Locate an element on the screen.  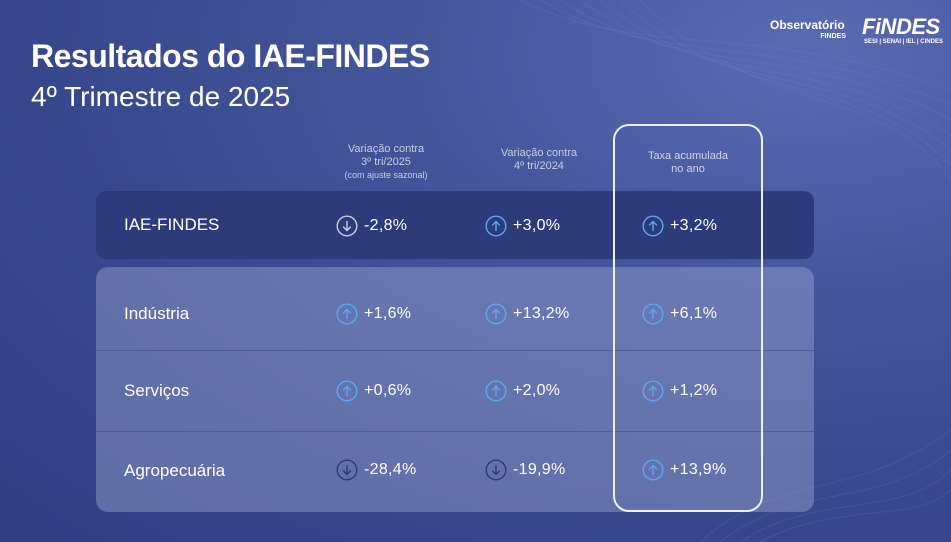
value-cell: +3,0% is located at coordinates (522, 226).